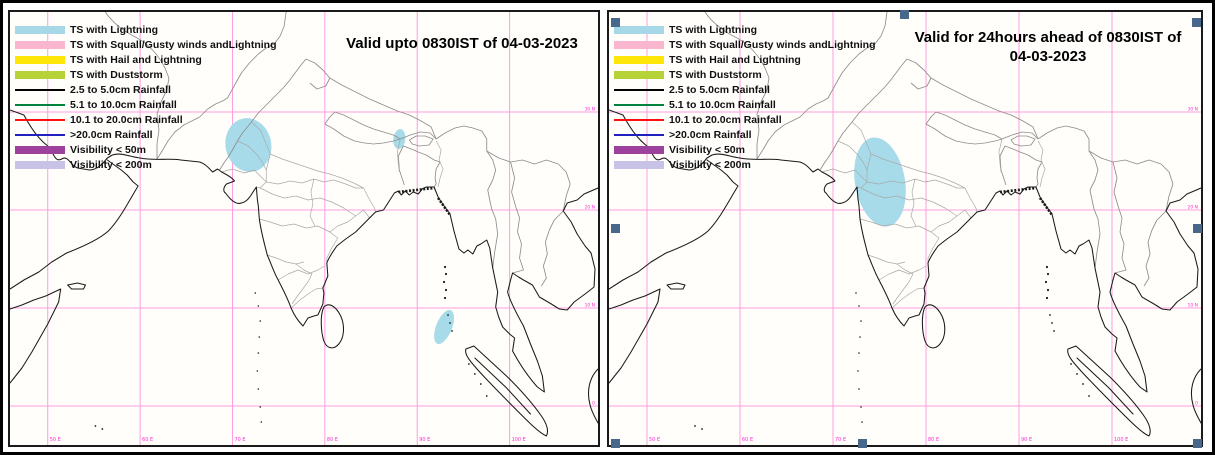  I want to click on selection-handle-middle-right, so click(1197, 228).